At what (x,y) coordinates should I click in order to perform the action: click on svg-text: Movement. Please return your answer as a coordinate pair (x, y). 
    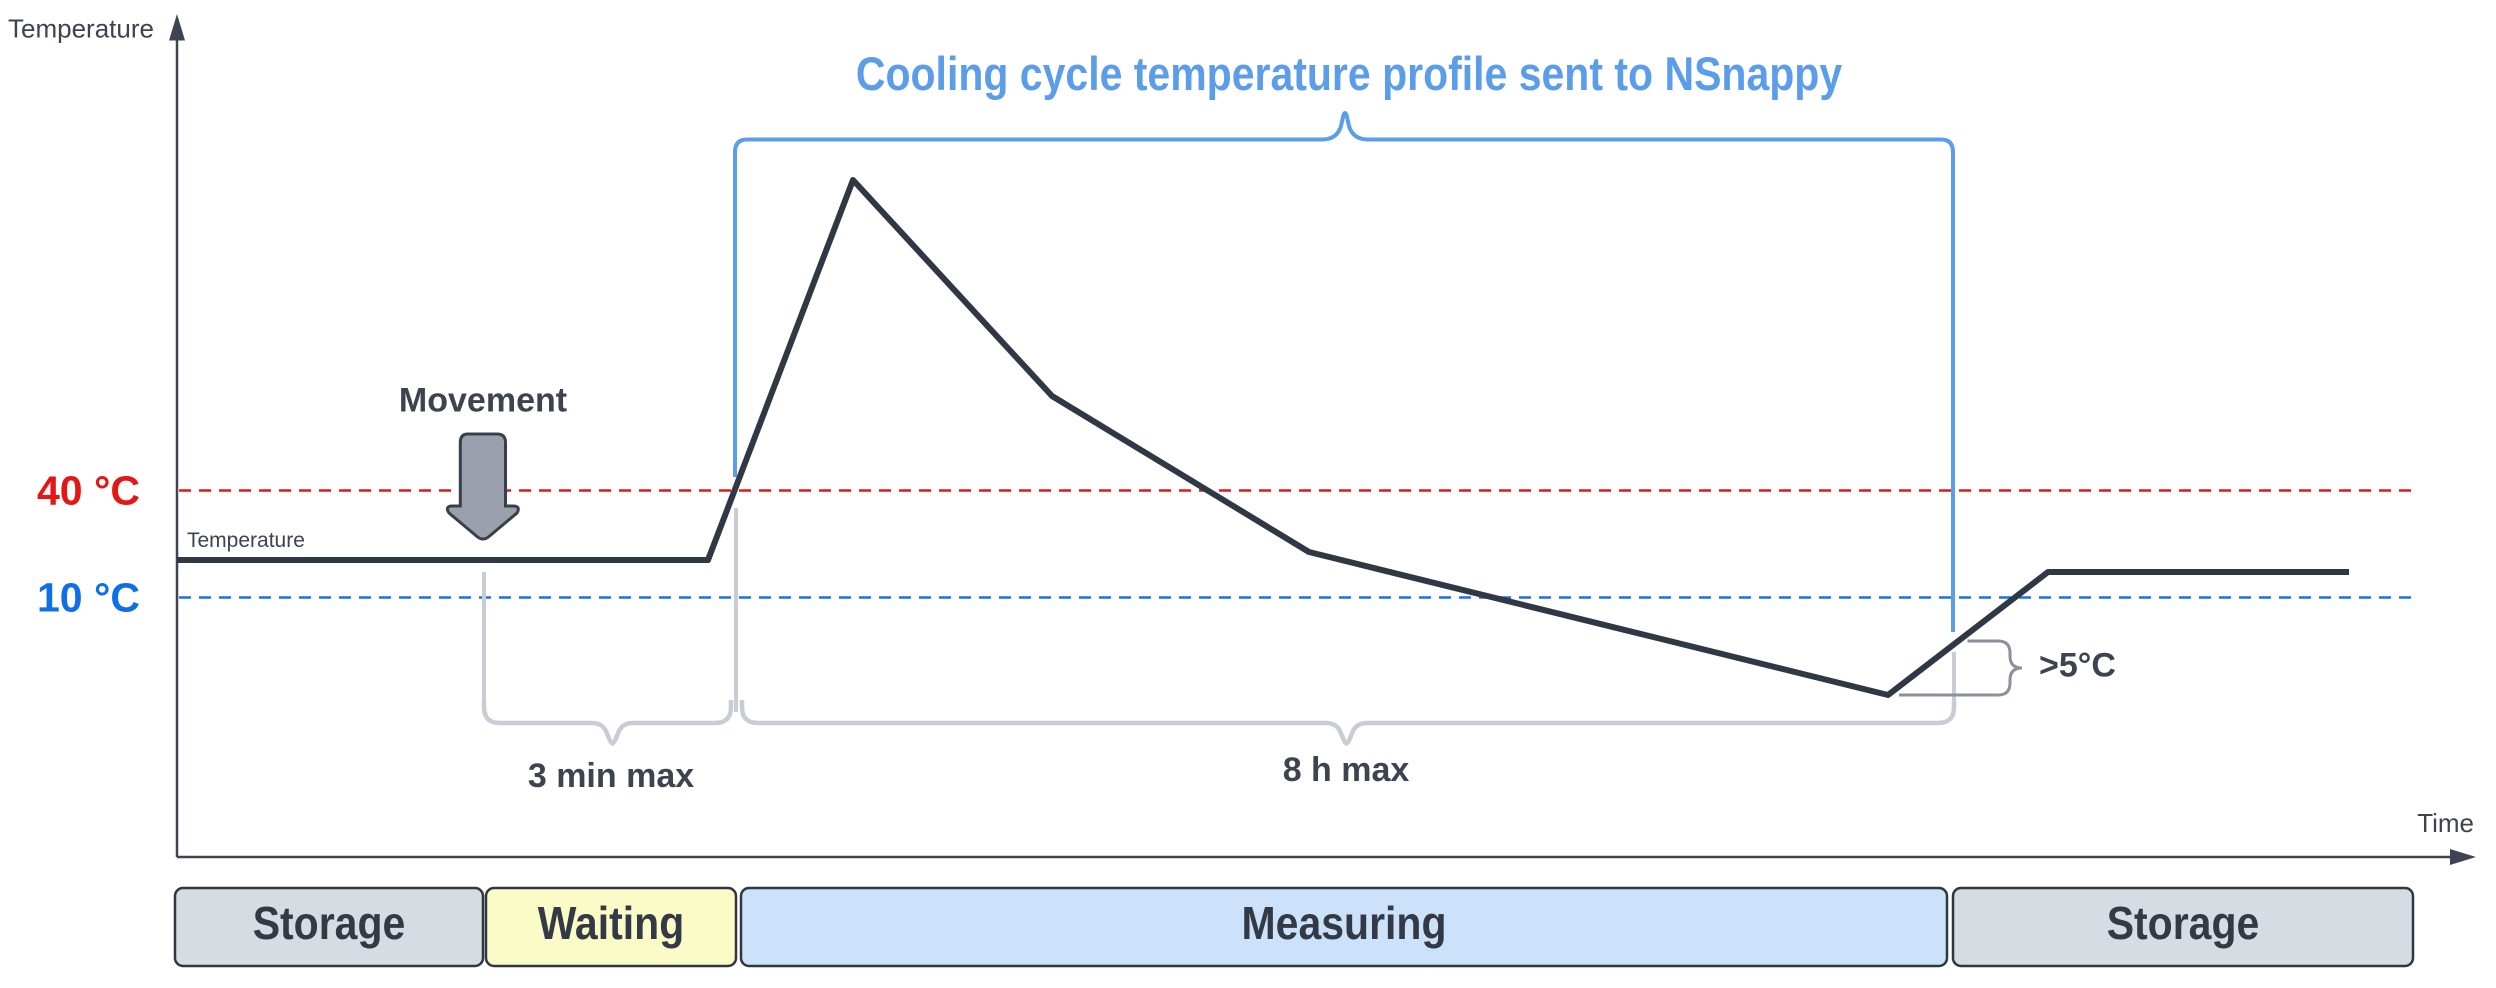
    Looking at the image, I should click on (483, 401).